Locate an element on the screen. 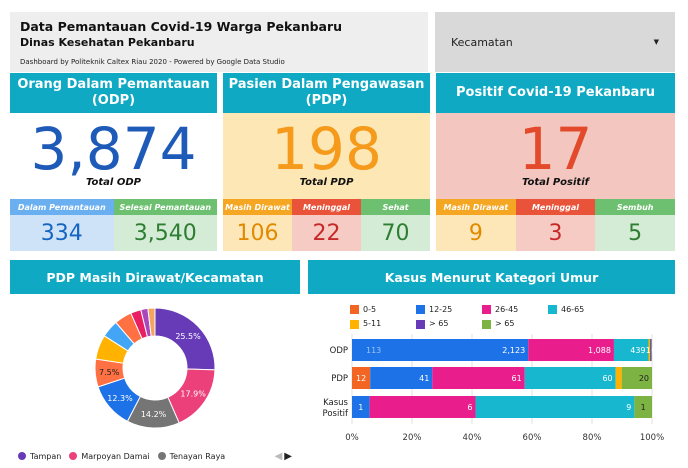 This screenshot has height=468, width=688. y-category-label: Kasus is located at coordinates (335, 403).